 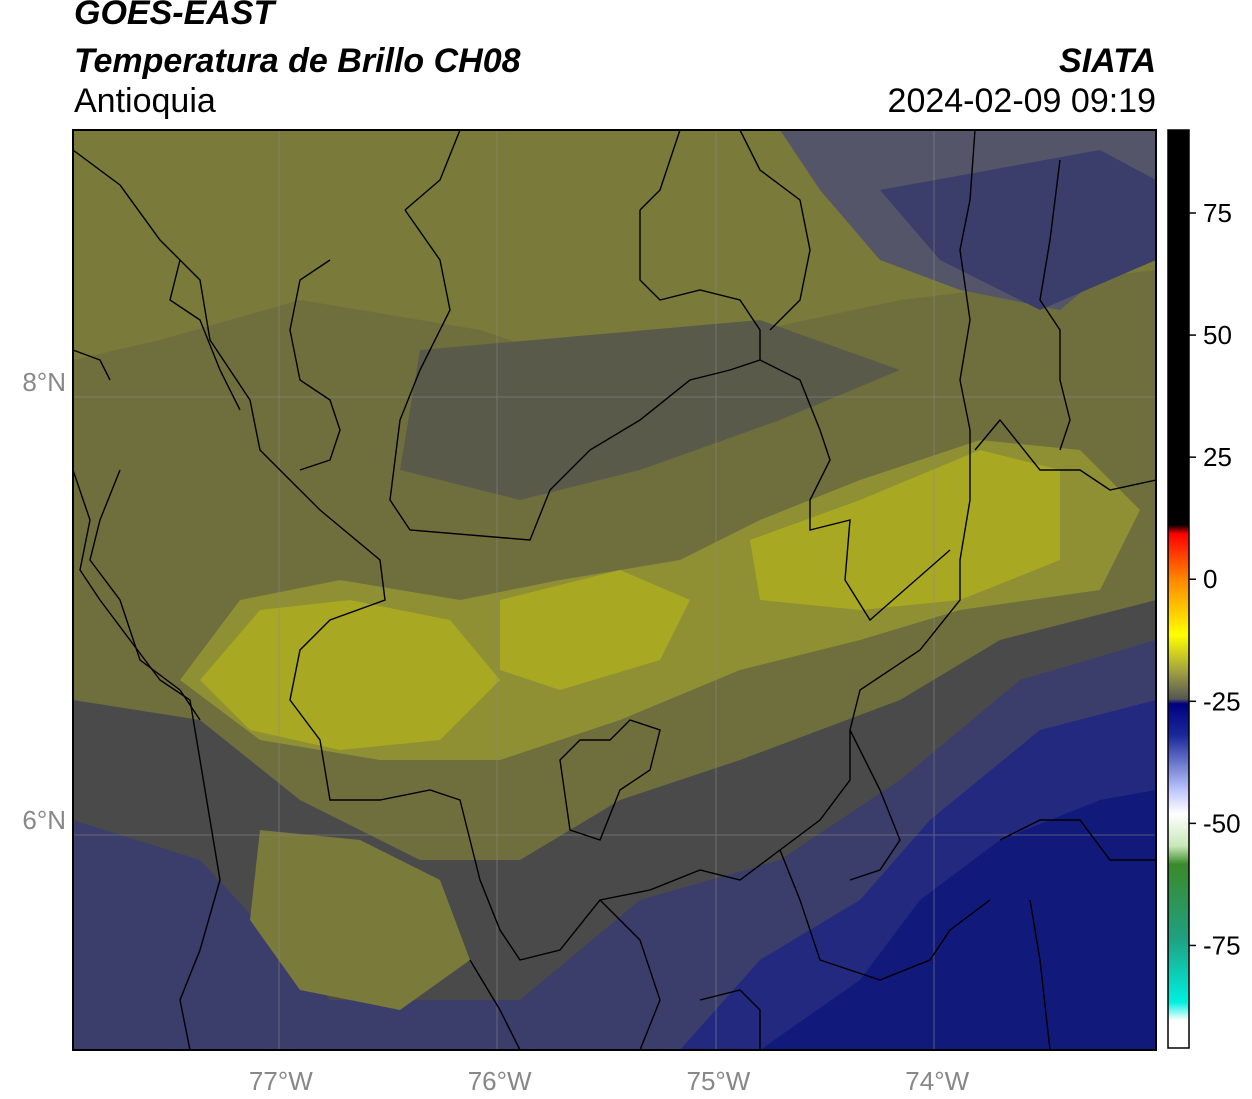 I want to click on y-tick-labels: 8°N 6°N, so click(x=44, y=601).